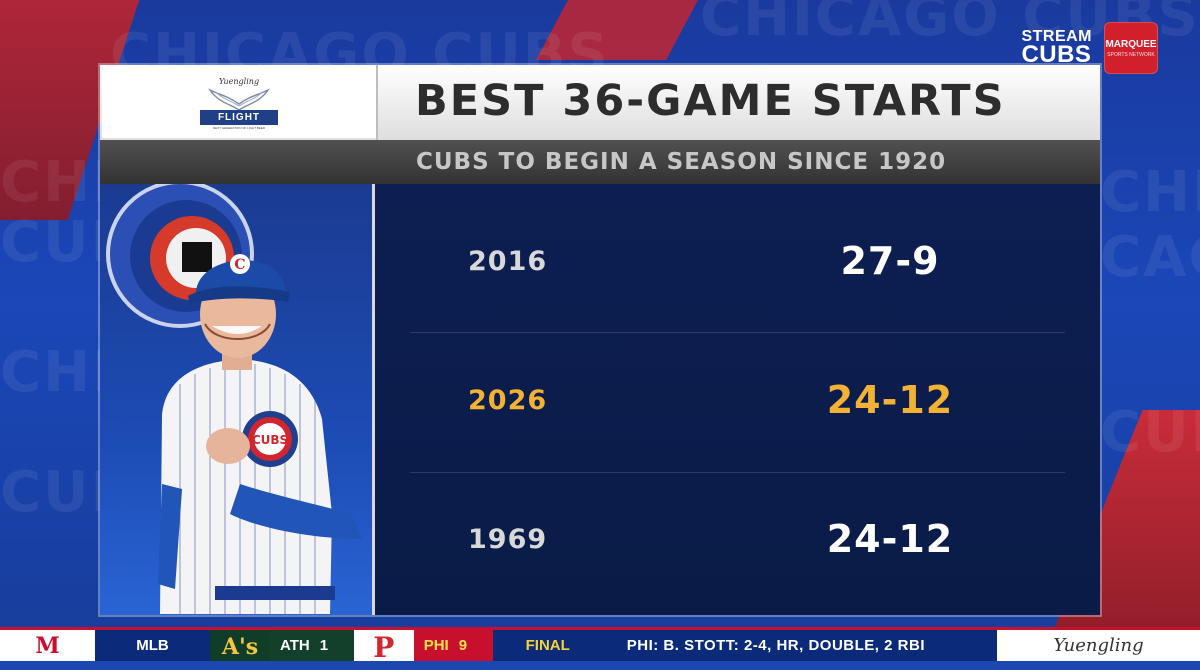 The height and width of the screenshot is (670, 1200). Describe the element at coordinates (508, 539) in the screenshot. I see `row-year: 1969` at that location.